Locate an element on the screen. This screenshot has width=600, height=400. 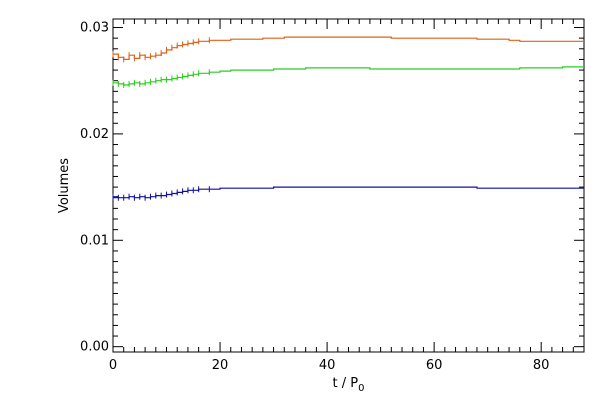
x-axis-title-subscript: 0 is located at coordinates (361, 388).